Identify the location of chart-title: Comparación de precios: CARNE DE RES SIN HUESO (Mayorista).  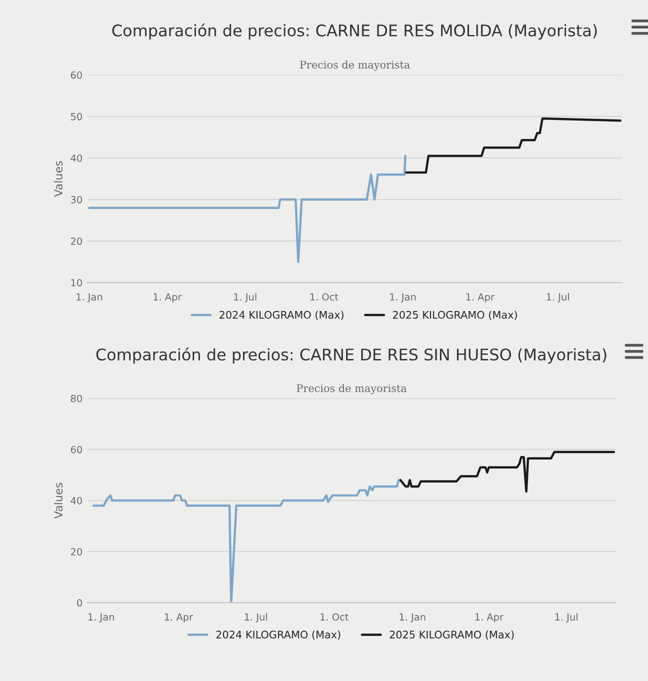
(351, 356).